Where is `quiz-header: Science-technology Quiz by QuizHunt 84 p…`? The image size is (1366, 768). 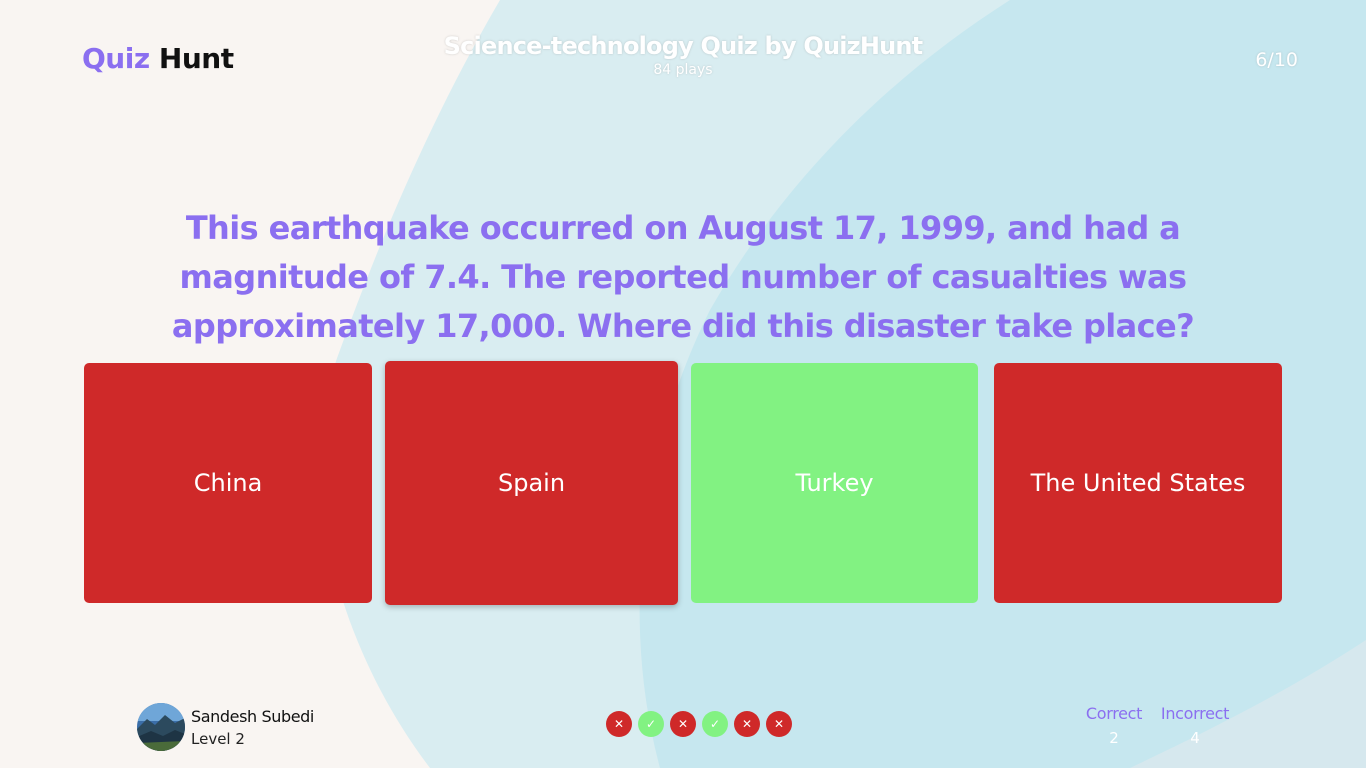
quiz-header: Science-technology Quiz by QuizHunt 84 p… is located at coordinates (683, 55).